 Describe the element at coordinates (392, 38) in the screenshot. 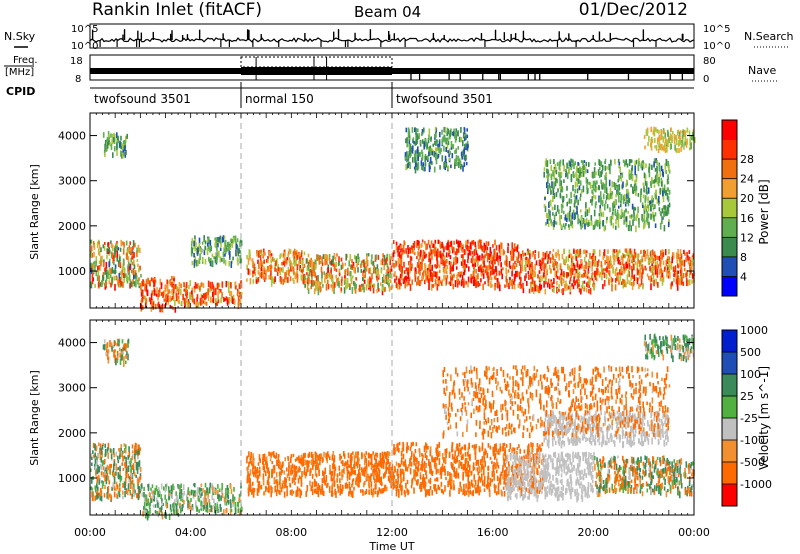

I see `nsky-trace` at that location.